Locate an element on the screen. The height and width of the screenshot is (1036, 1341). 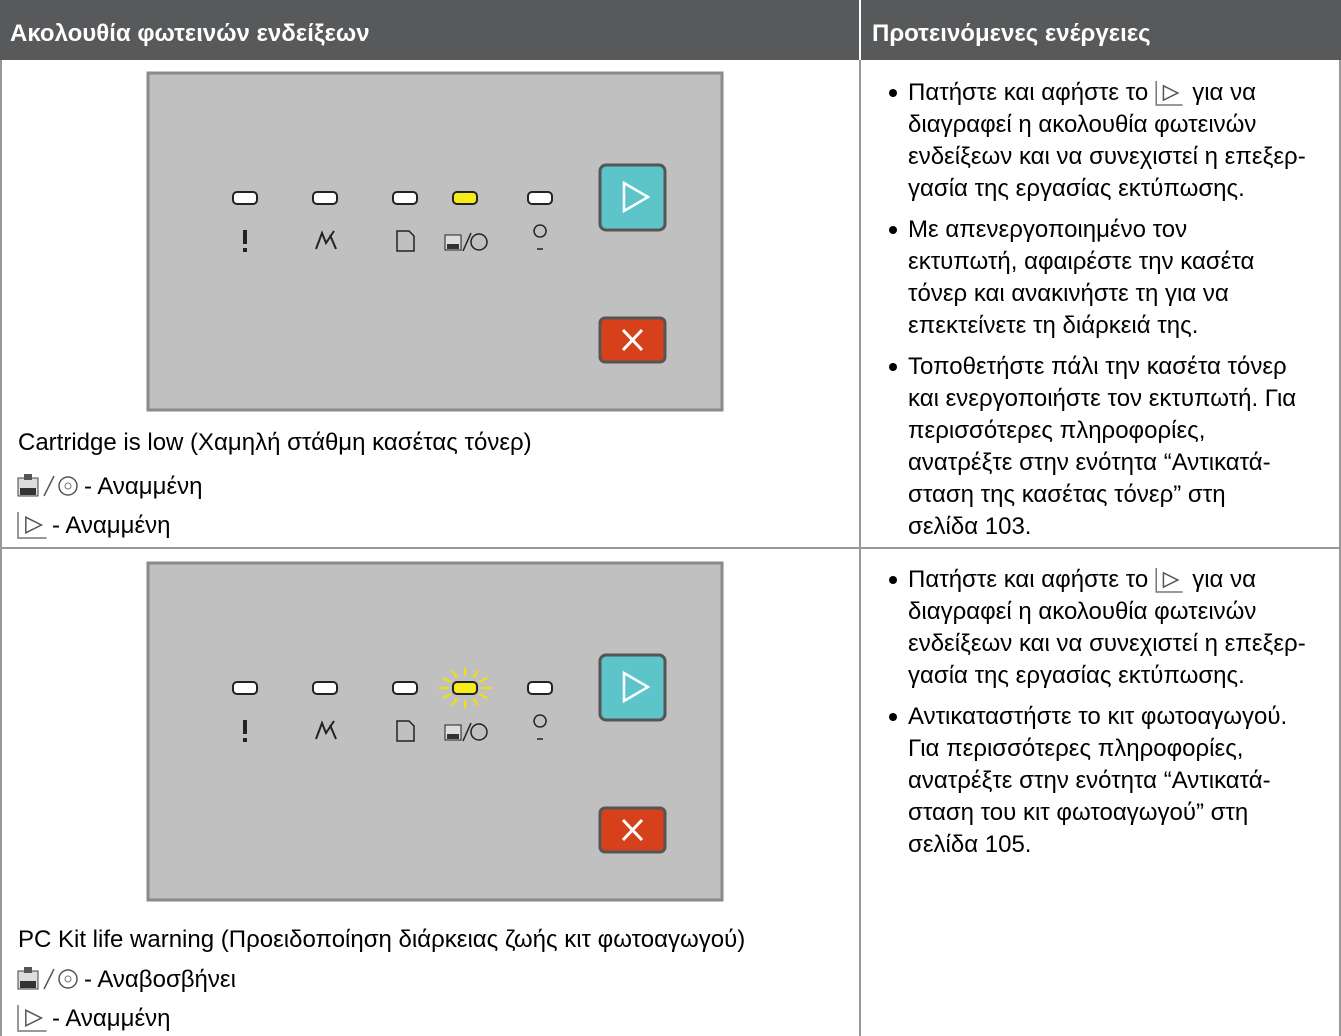
text: Για περισσότερες πληροφορίες, is located at coordinates (1076, 748).